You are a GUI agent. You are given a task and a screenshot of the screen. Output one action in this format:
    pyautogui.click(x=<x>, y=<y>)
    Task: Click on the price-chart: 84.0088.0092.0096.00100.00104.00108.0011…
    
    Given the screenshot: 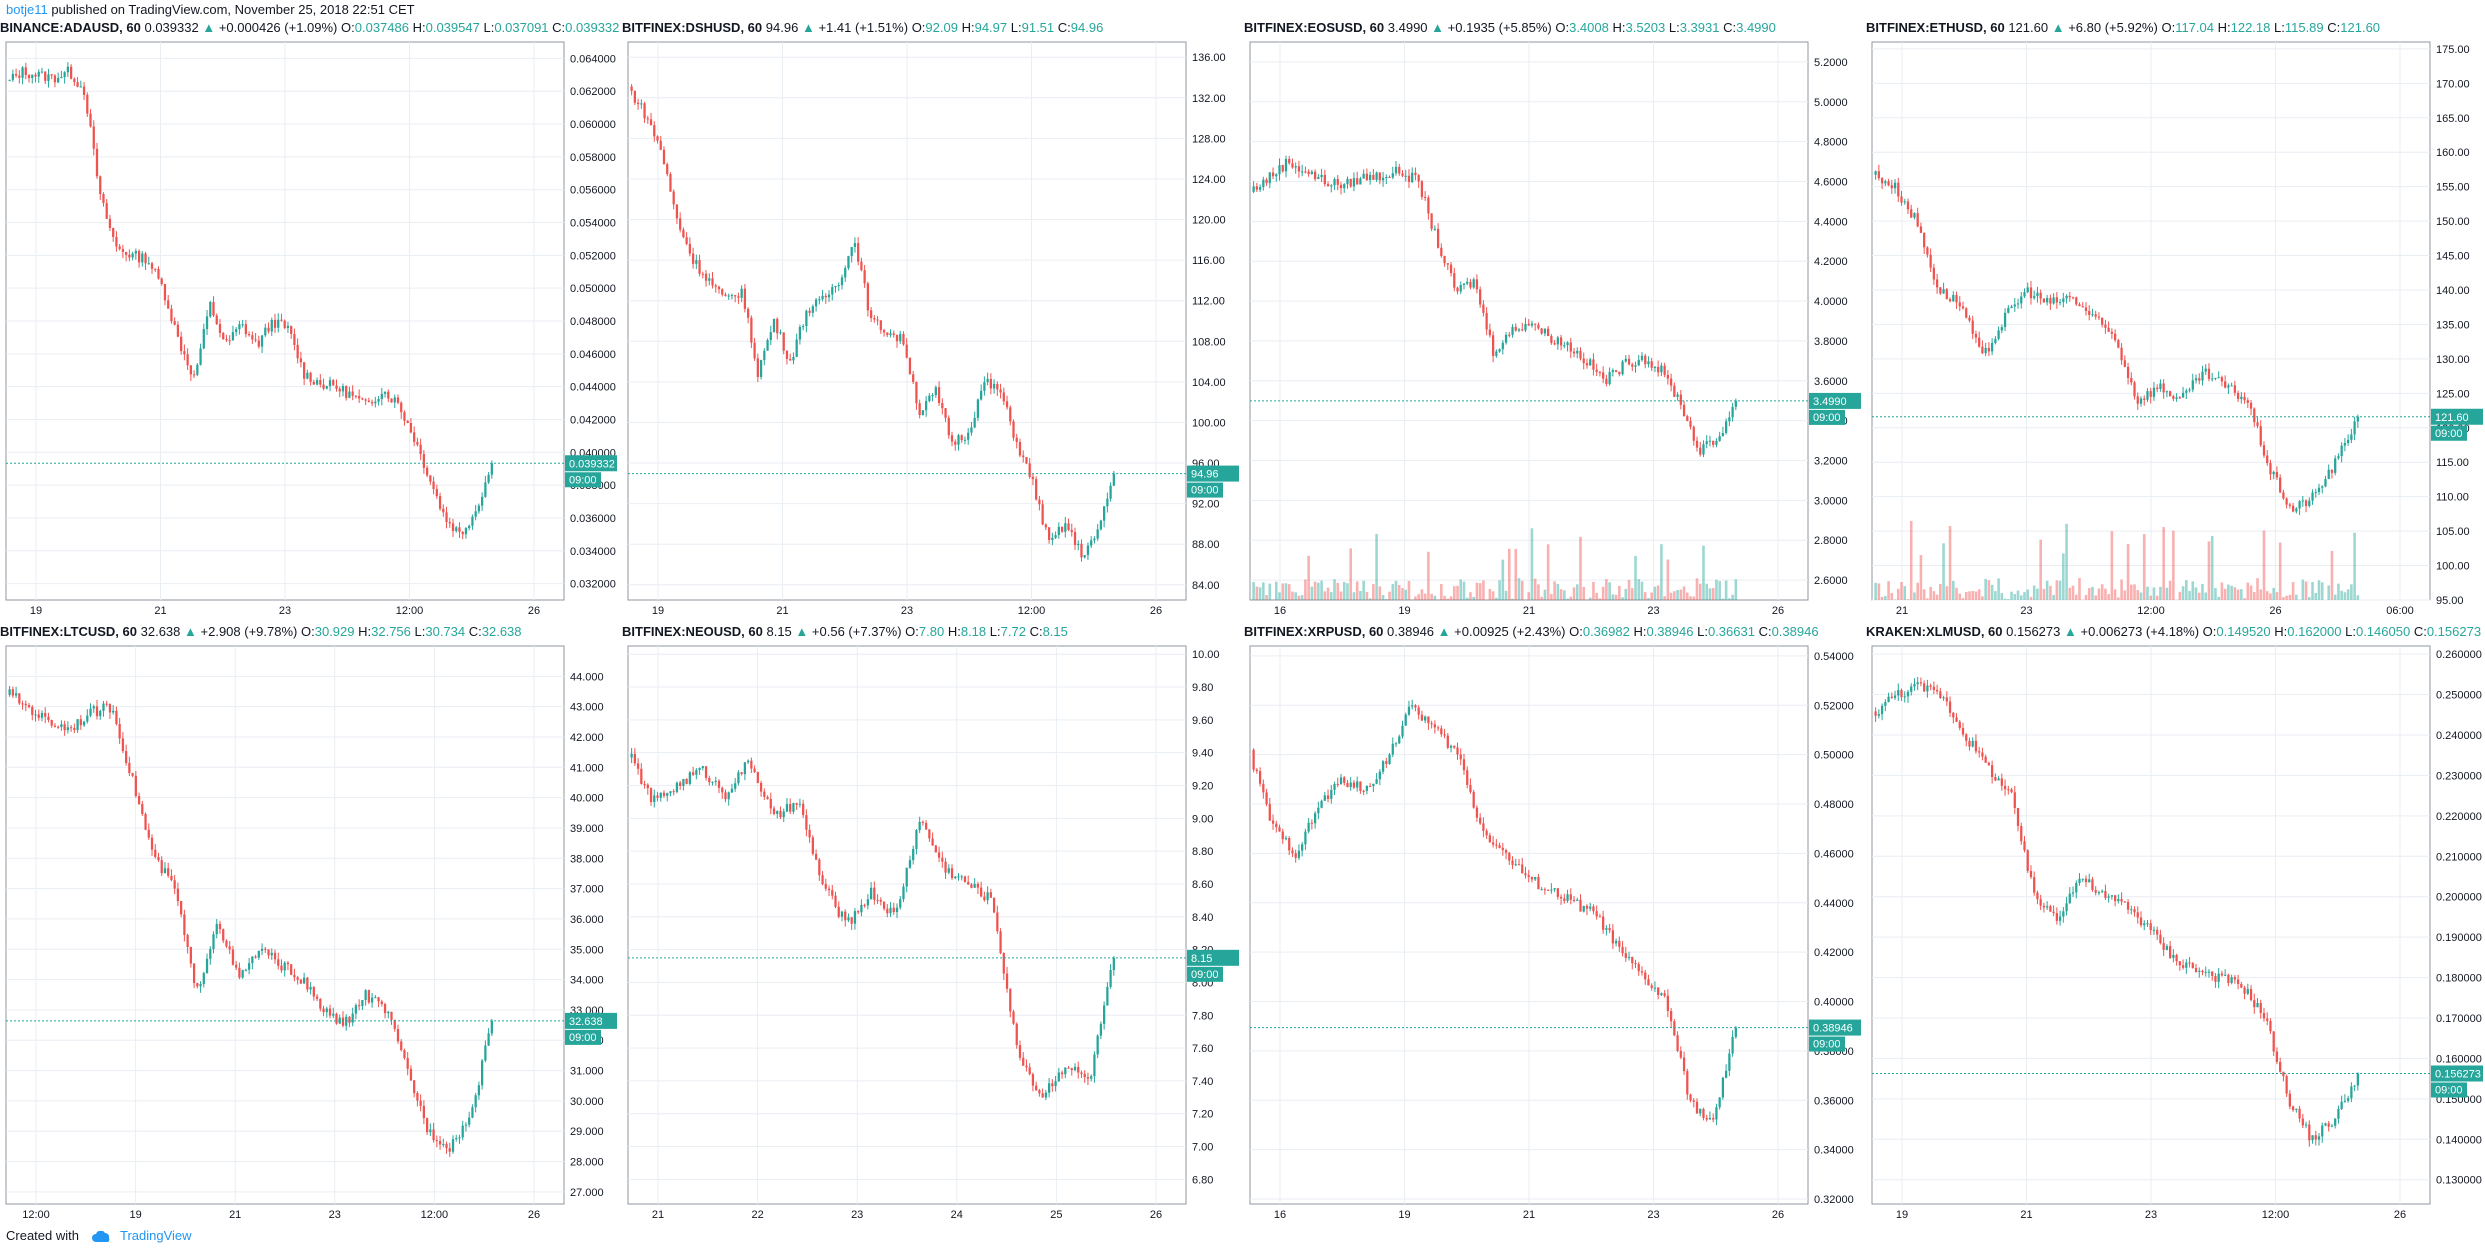 What is the action you would take?
    pyautogui.click(x=933, y=329)
    